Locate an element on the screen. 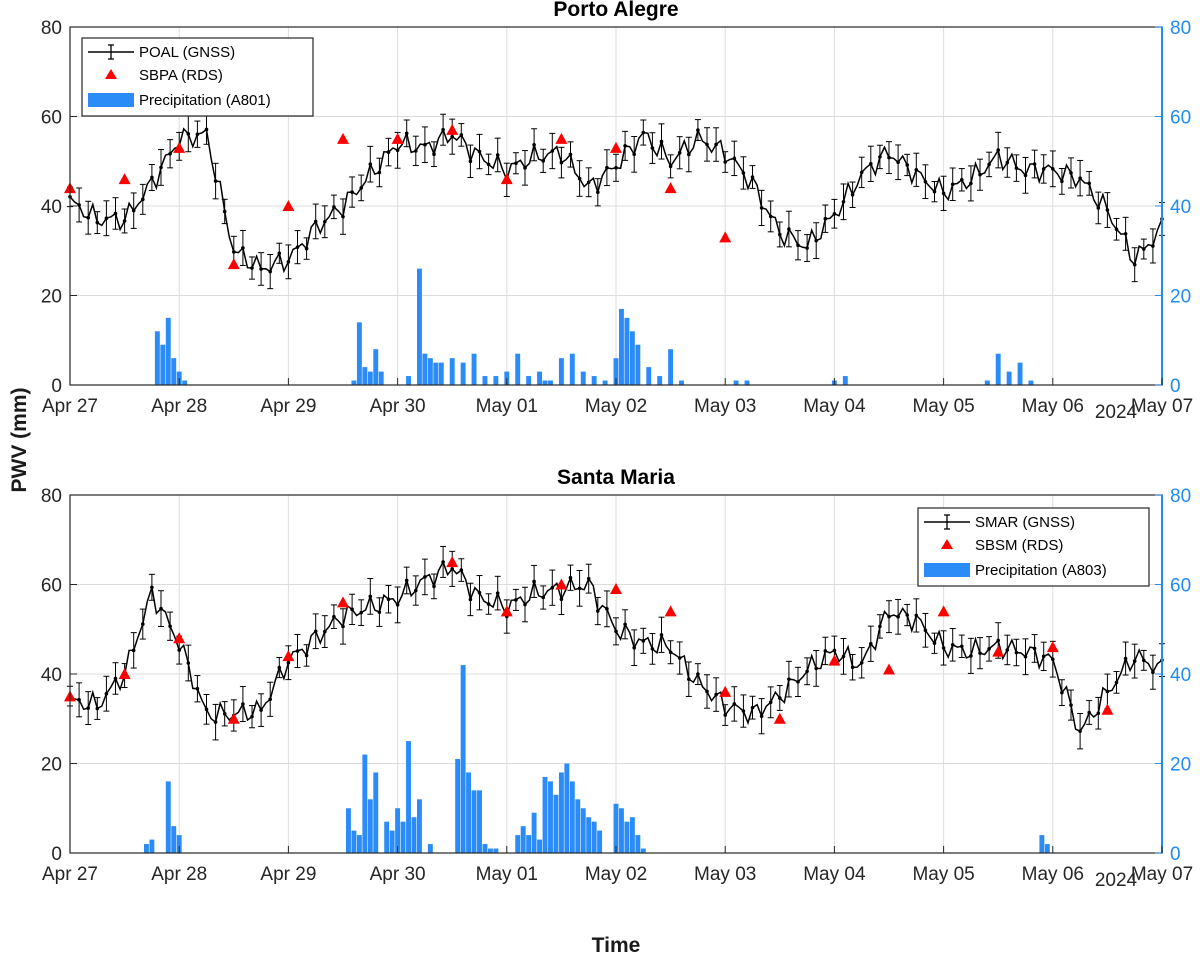 This screenshot has height=957, width=1200. y-tick-label: 60 is located at coordinates (51, 586).